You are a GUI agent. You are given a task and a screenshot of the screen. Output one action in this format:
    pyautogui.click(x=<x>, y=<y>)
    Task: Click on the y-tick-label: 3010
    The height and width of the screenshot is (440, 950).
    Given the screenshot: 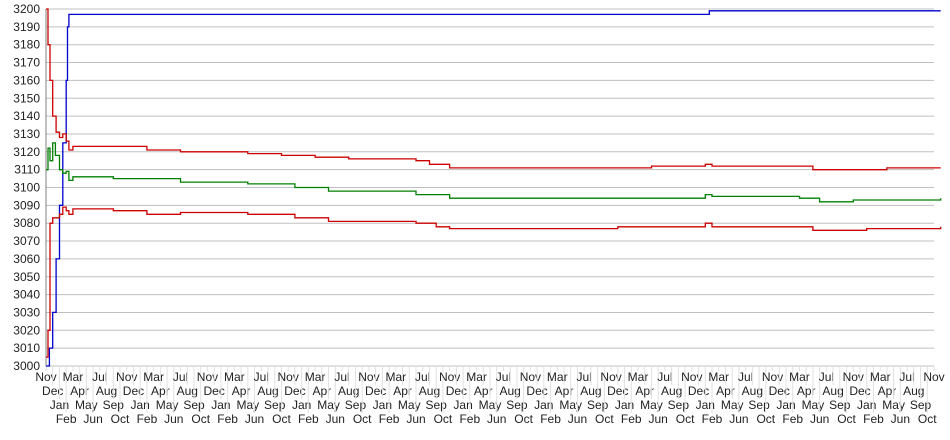 What is the action you would take?
    pyautogui.click(x=26, y=348)
    